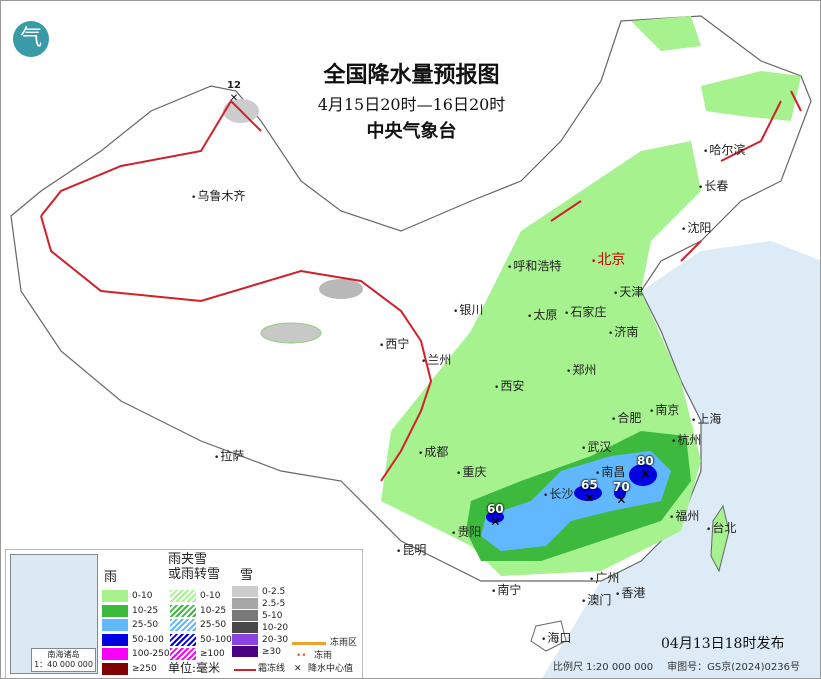  I want to click on city-label: 福州, so click(684, 515).